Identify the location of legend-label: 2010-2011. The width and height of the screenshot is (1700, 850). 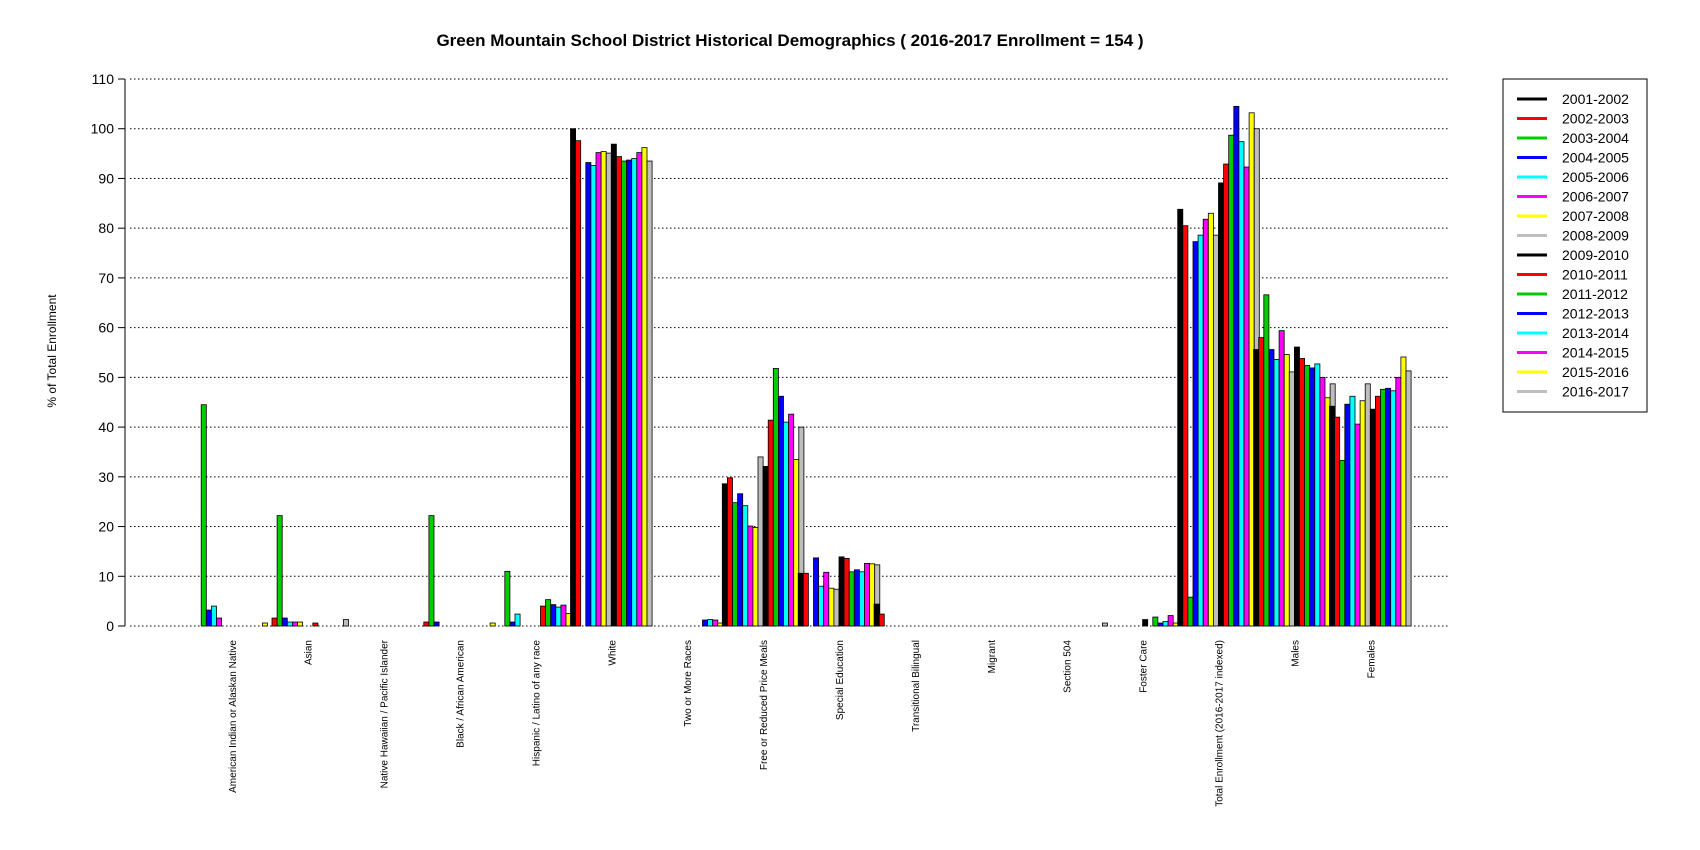
(1595, 275).